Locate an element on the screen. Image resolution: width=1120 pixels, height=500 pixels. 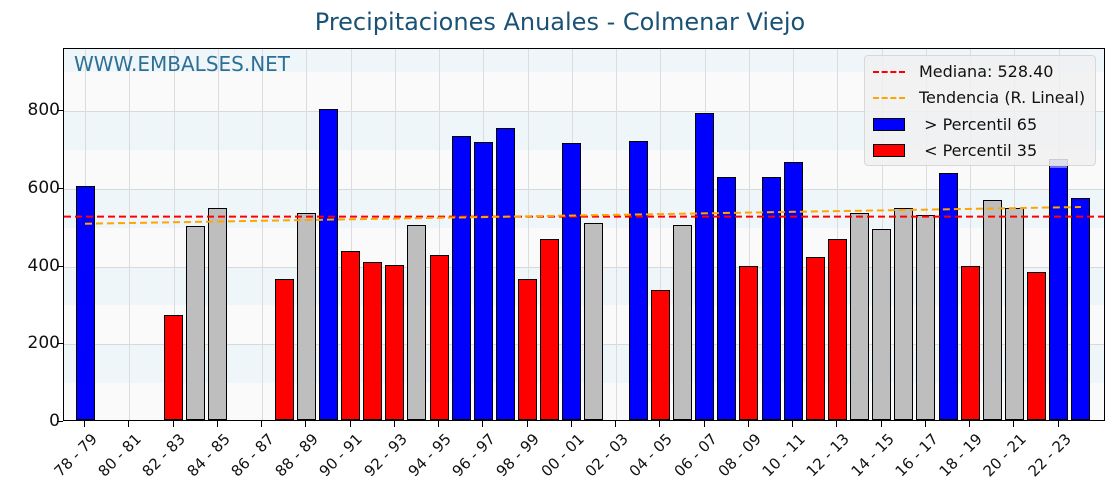
band is located at coordinates (584, 61).